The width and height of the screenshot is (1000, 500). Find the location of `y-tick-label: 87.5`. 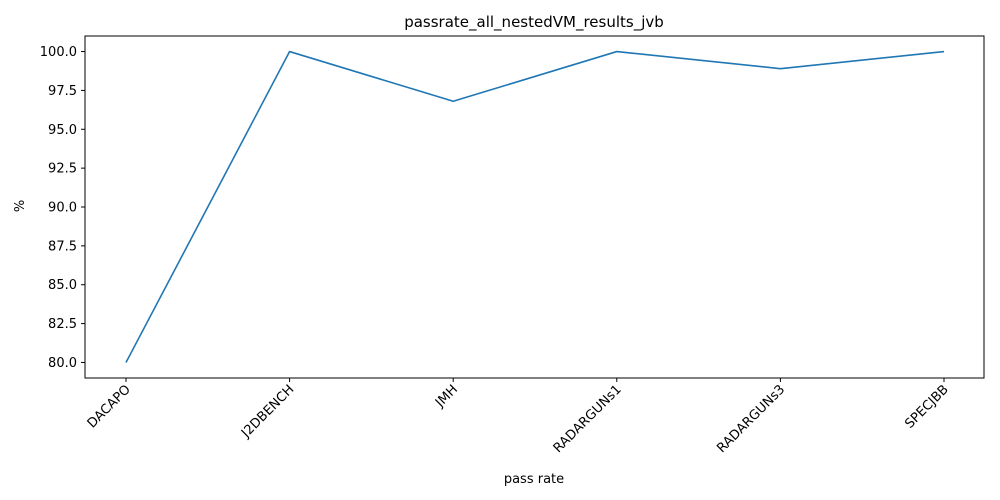

y-tick-label: 87.5 is located at coordinates (62, 246).